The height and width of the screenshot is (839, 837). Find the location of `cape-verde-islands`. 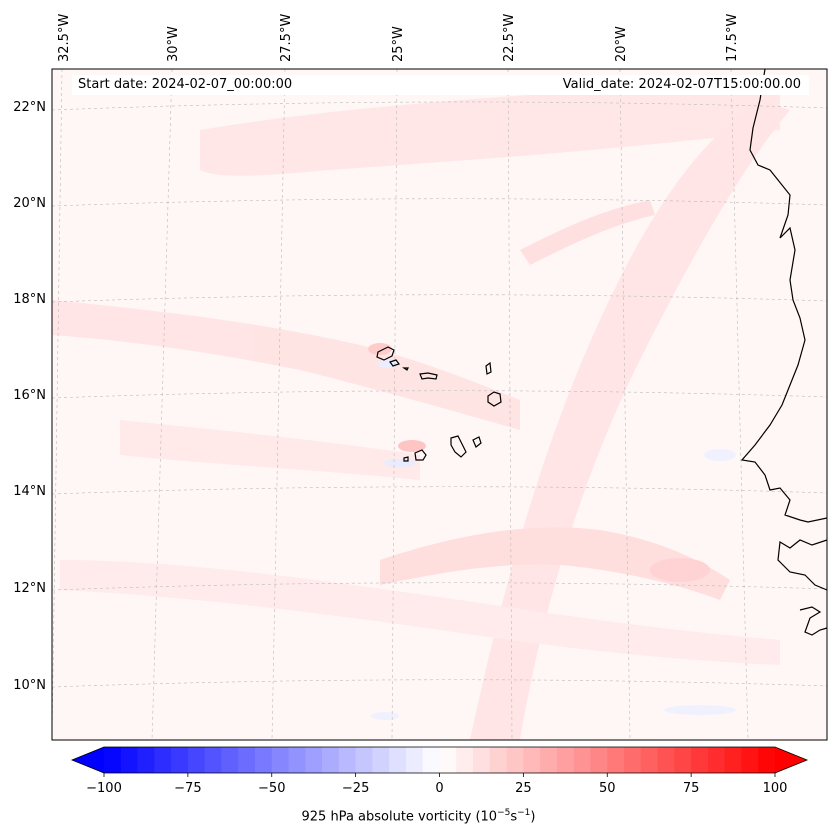

cape-verde-islands is located at coordinates (439, 404).